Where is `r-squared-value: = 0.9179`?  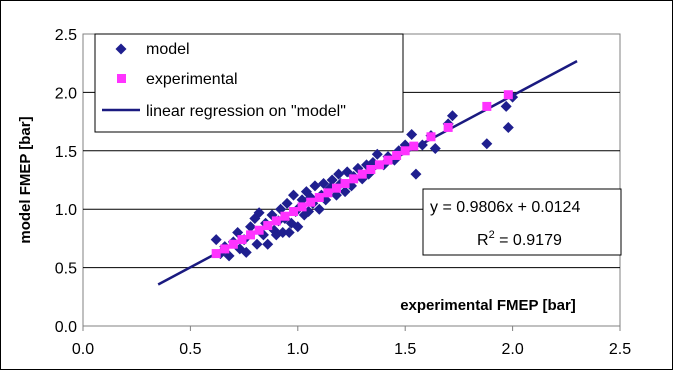
r-squared-value: = 0.9179 is located at coordinates (528, 240).